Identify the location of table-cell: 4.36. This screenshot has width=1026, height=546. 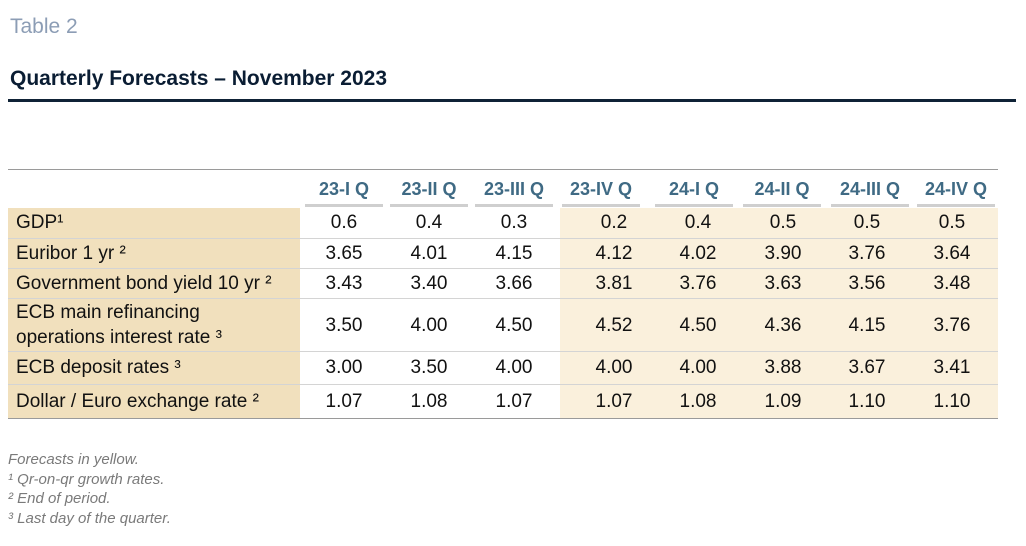
(783, 325).